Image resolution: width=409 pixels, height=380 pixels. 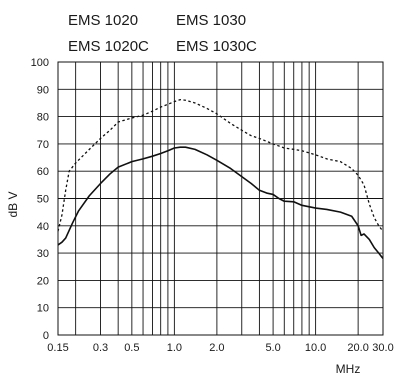 What do you see at coordinates (382, 348) in the screenshot?
I see `x-tick-label: 30.0` at bounding box center [382, 348].